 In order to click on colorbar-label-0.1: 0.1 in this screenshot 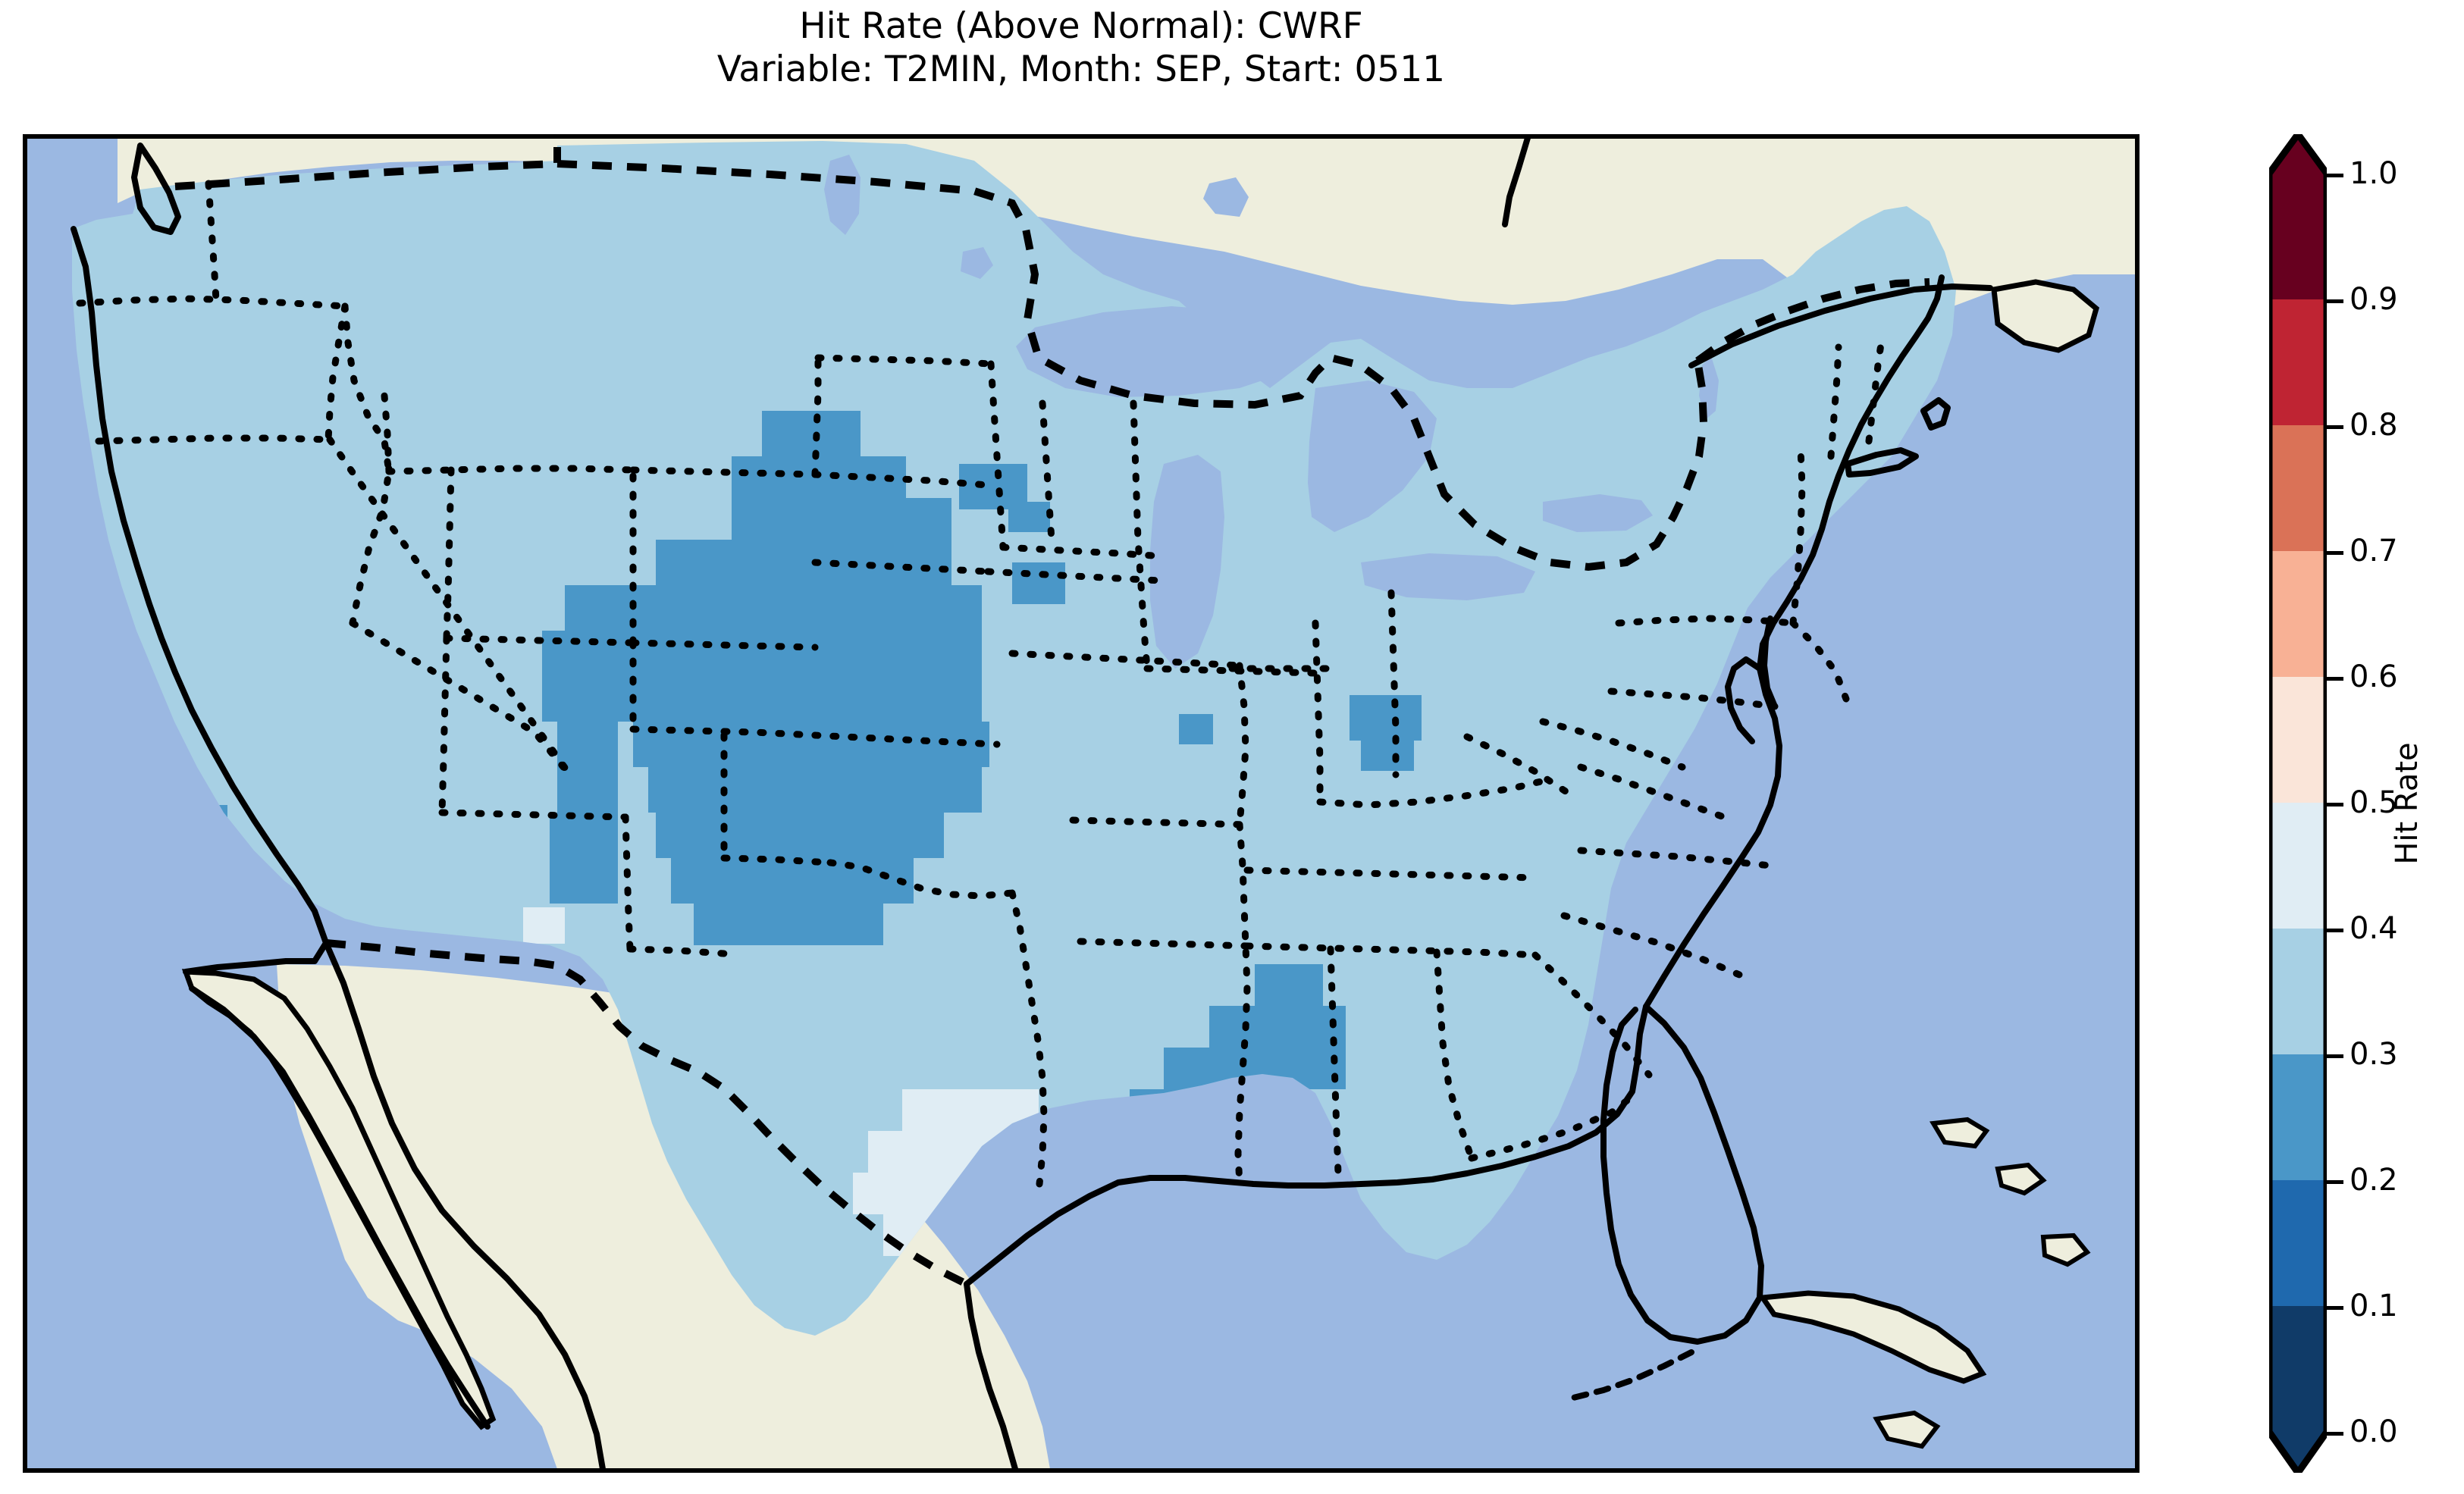, I will do `click(2374, 1306)`.